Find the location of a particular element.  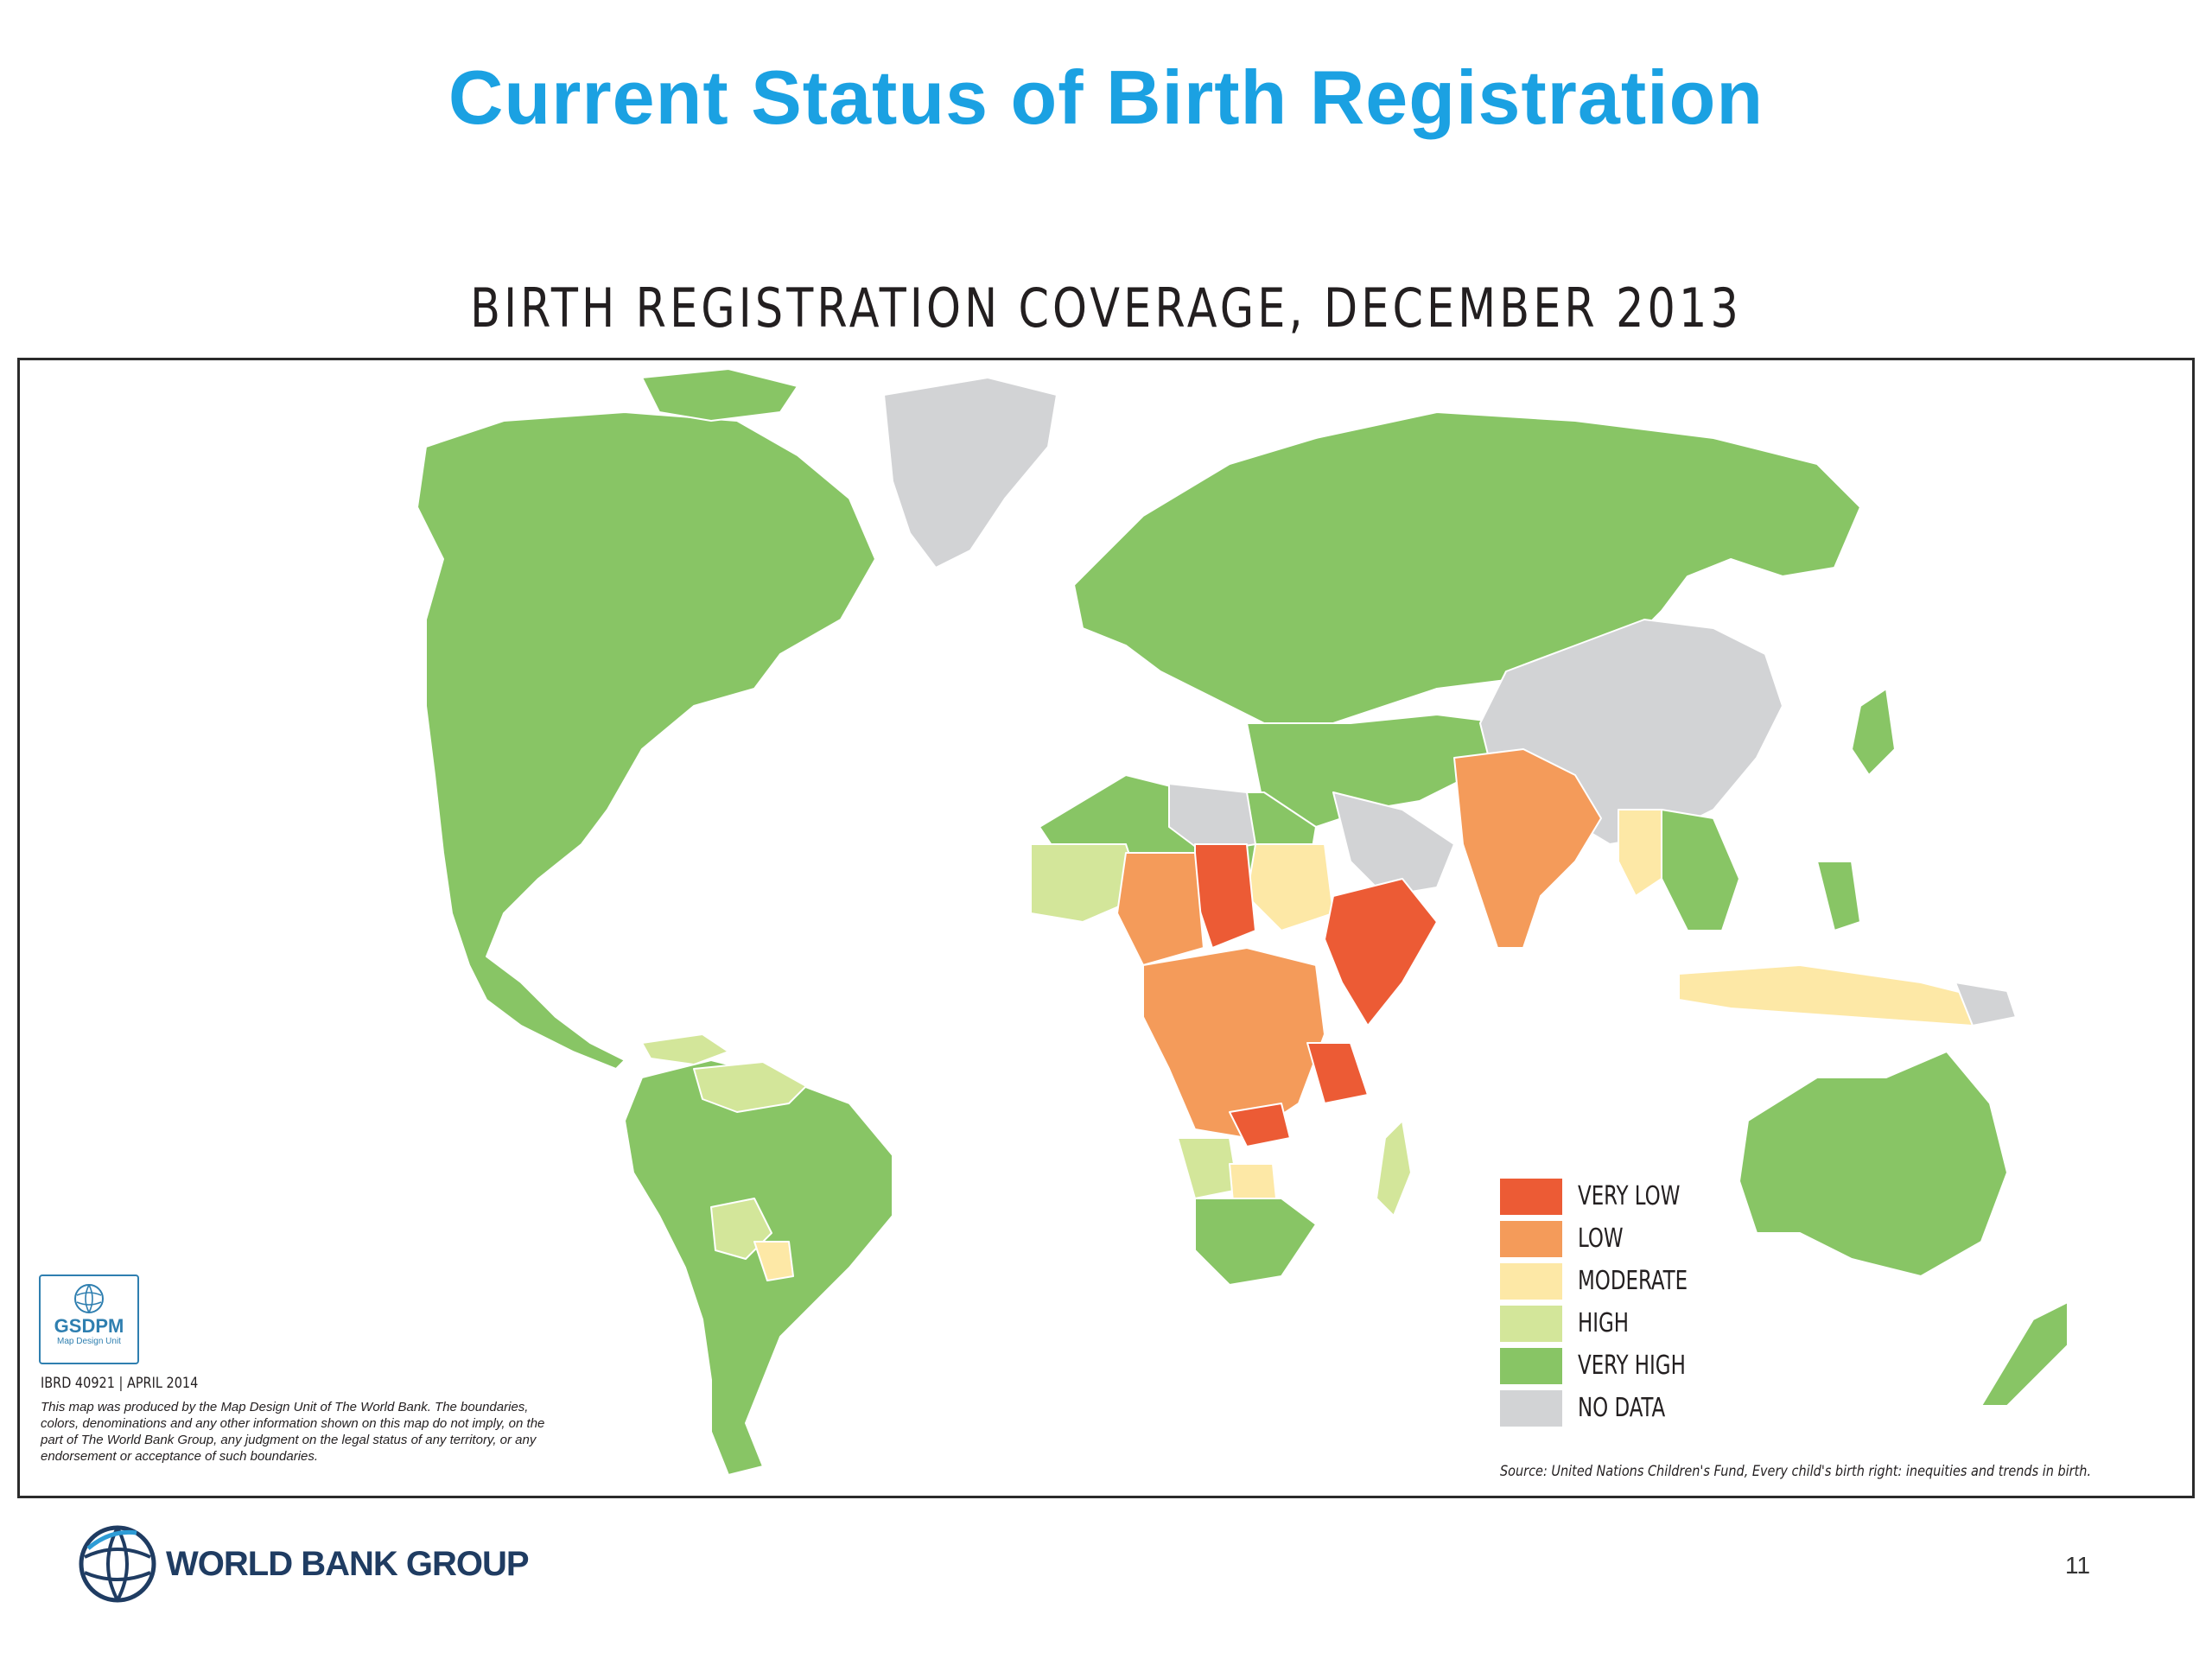

region-southeast-asia is located at coordinates (1700, 870).